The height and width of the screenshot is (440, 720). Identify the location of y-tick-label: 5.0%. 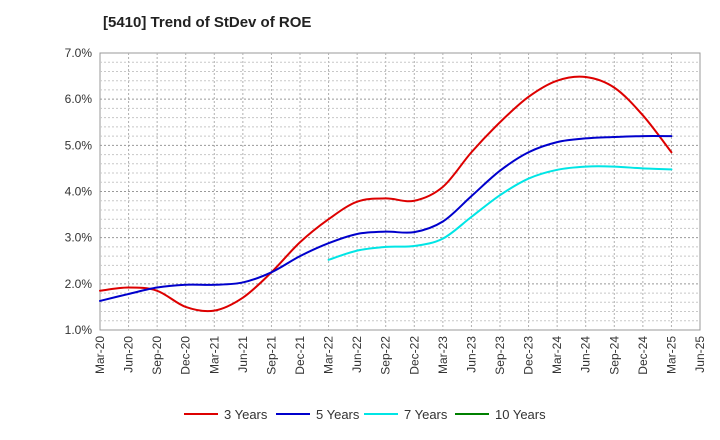
(79, 145).